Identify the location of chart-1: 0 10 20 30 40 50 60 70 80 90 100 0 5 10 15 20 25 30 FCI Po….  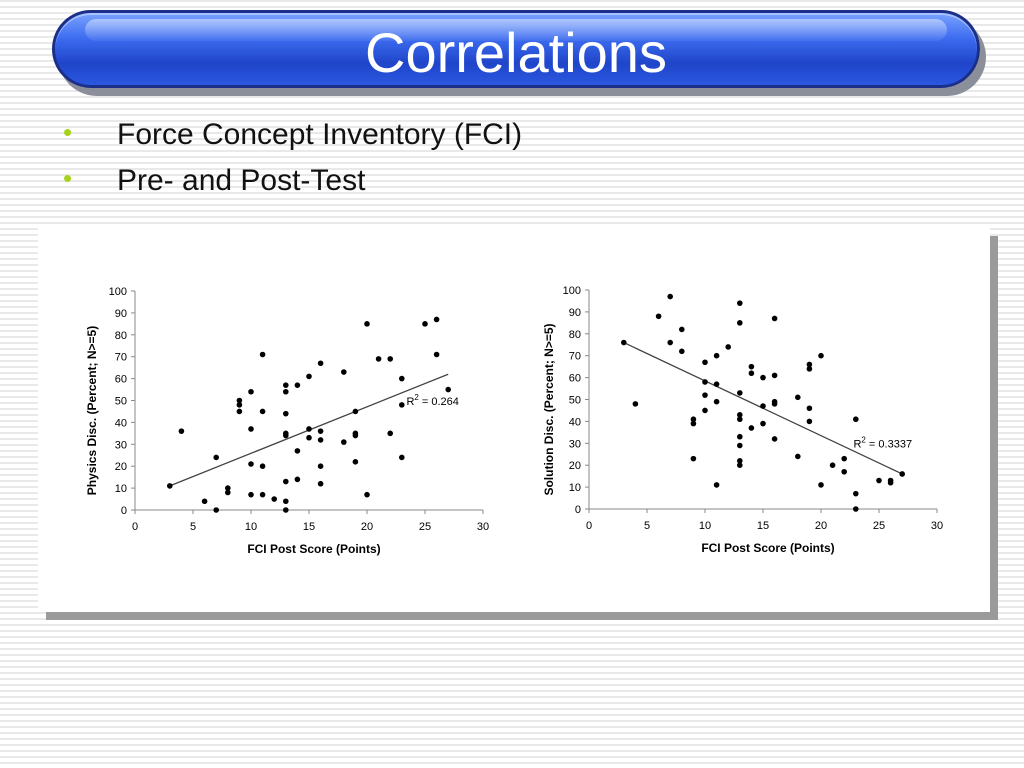
(287, 421).